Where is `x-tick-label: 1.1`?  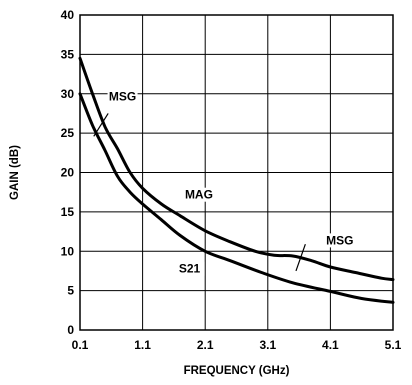
x-tick-label: 1.1 is located at coordinates (142, 345).